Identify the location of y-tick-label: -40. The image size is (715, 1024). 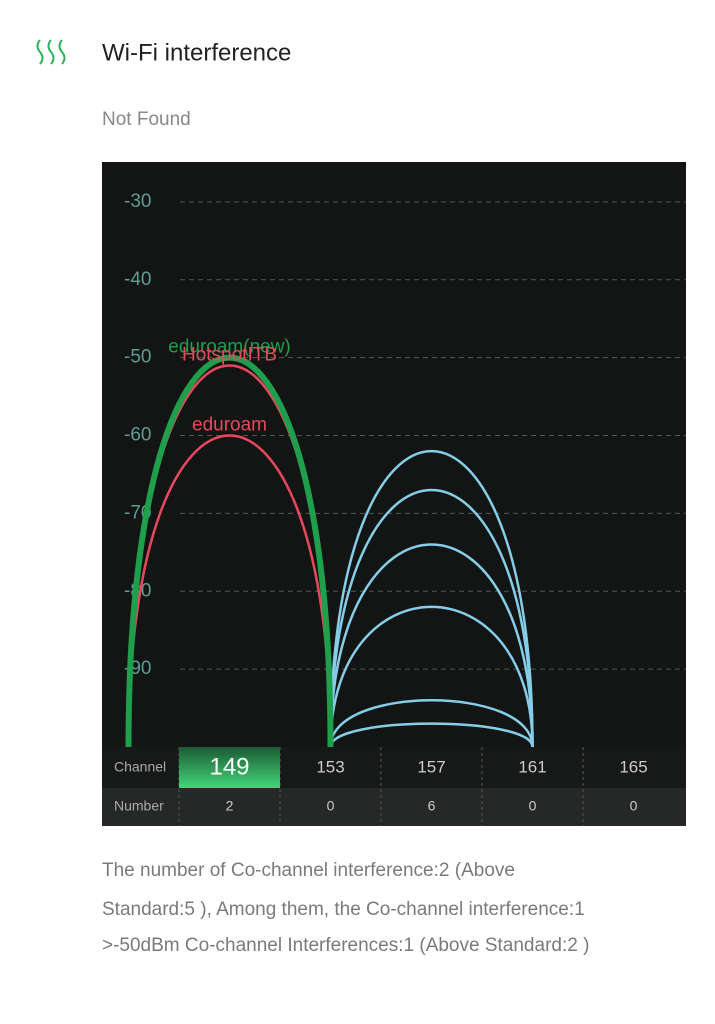
(137, 279).